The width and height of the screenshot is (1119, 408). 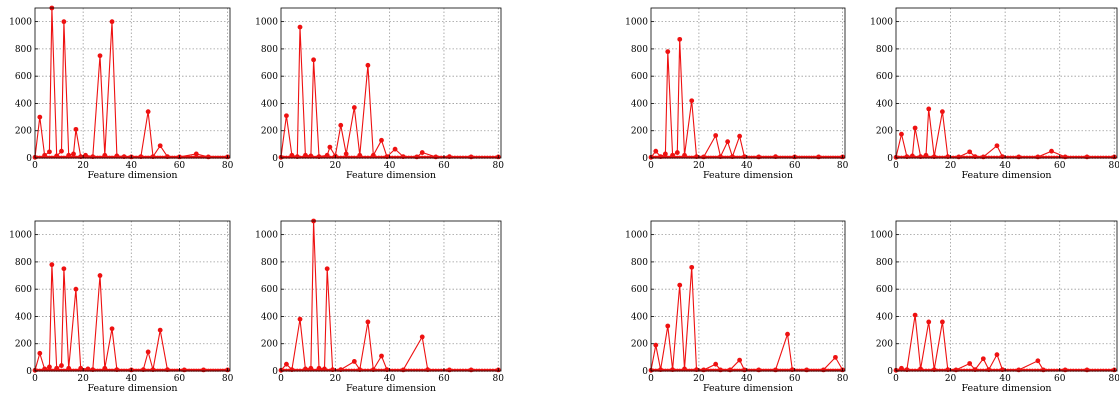 What do you see at coordinates (651, 379) in the screenshot?
I see `x-tick-label: 0` at bounding box center [651, 379].